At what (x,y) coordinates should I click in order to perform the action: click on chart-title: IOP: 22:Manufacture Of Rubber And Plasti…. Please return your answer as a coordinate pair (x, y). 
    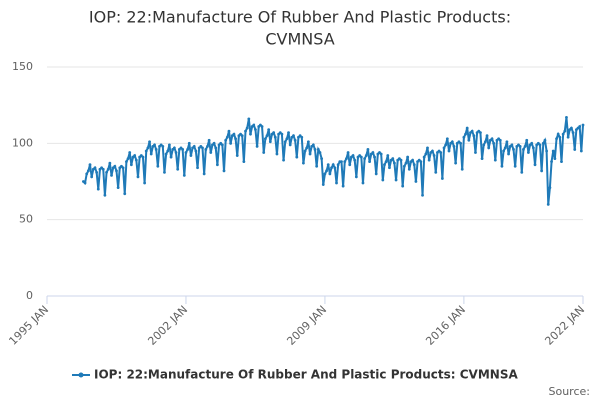
    Looking at the image, I should click on (300, 17).